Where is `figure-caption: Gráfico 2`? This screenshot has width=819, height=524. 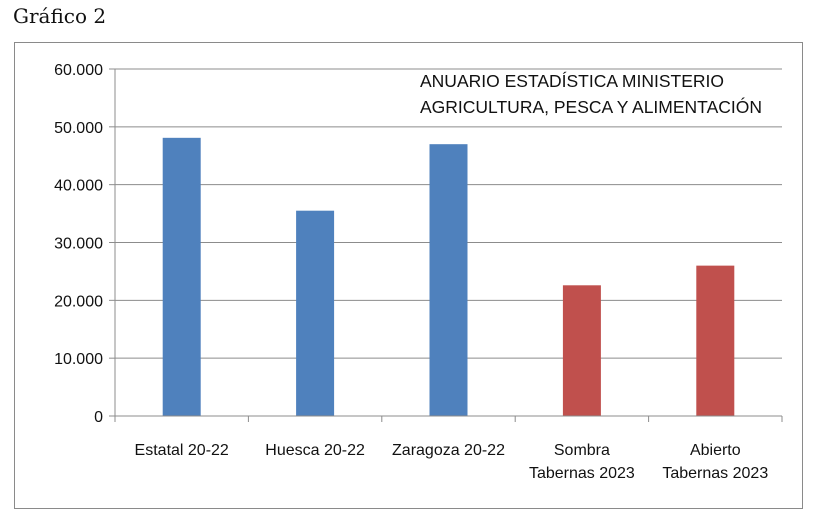 figure-caption: Gráfico 2 is located at coordinates (60, 16).